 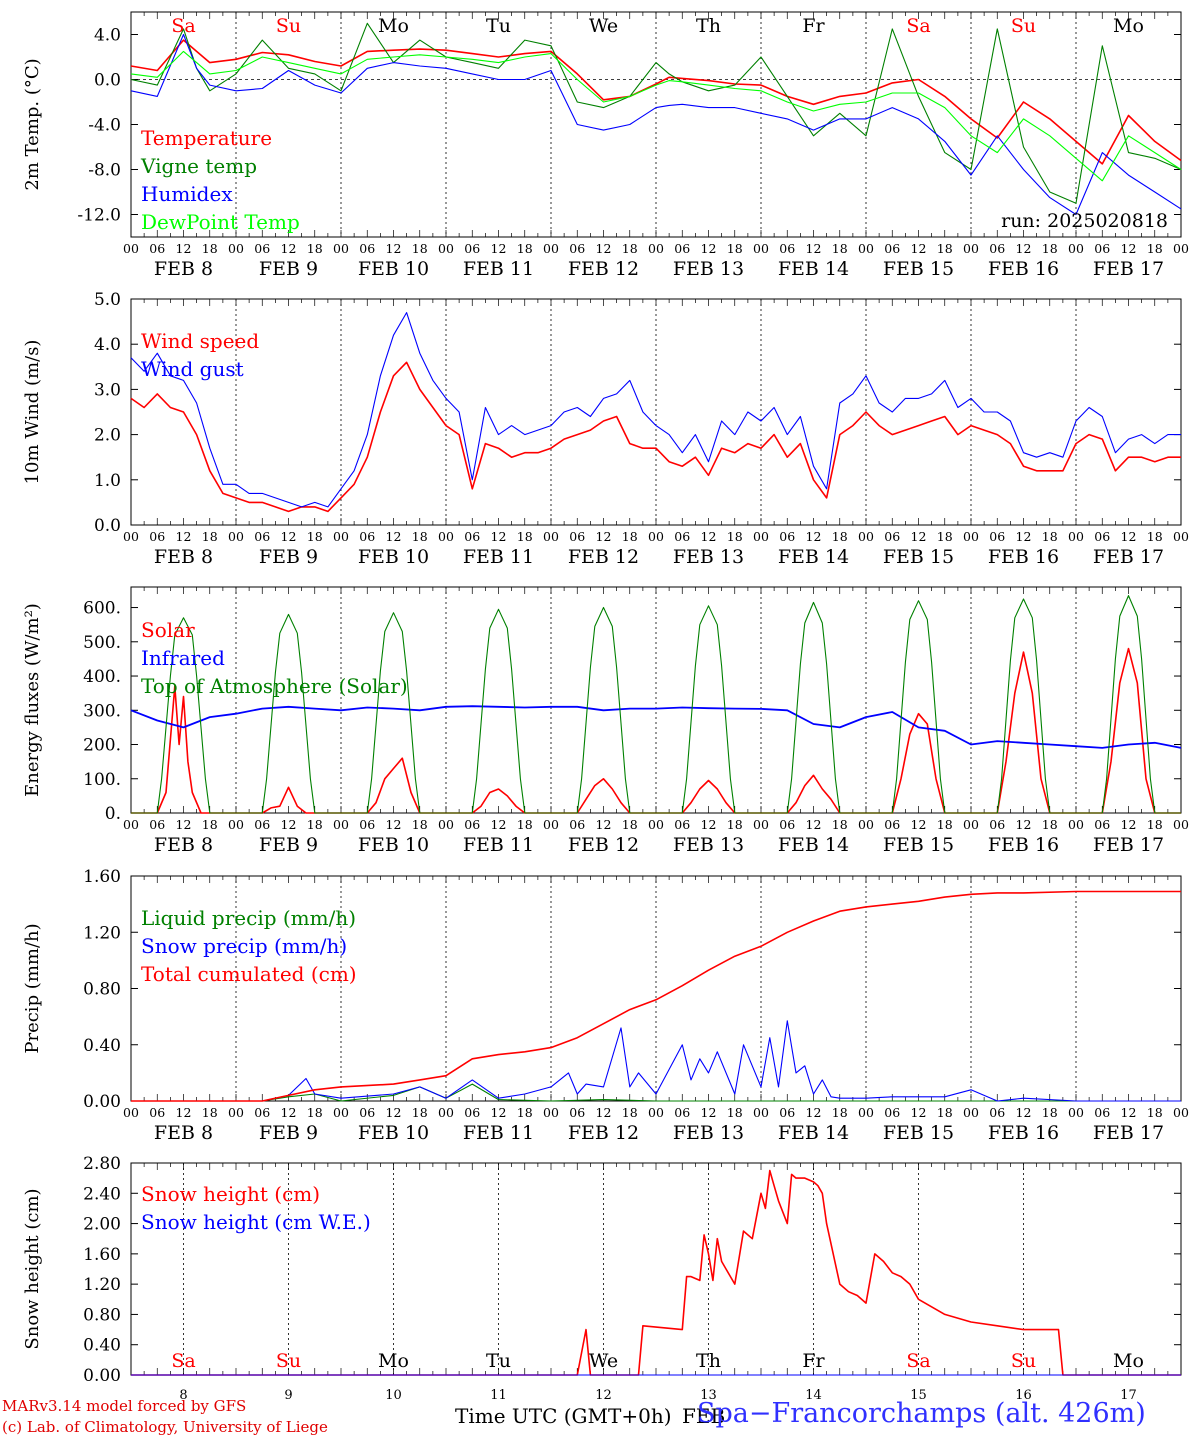 I want to click on y-tick-label: 300., so click(x=102, y=711).